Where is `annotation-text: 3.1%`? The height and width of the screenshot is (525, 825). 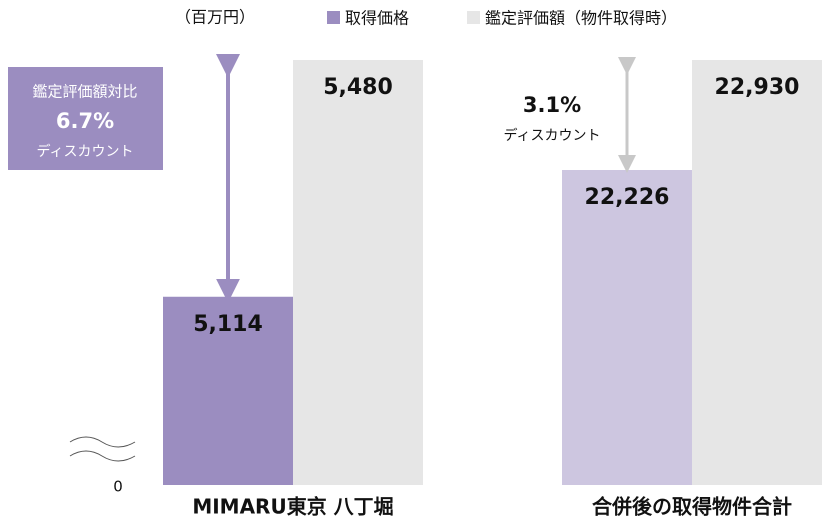
annotation-text: 3.1% is located at coordinates (552, 105).